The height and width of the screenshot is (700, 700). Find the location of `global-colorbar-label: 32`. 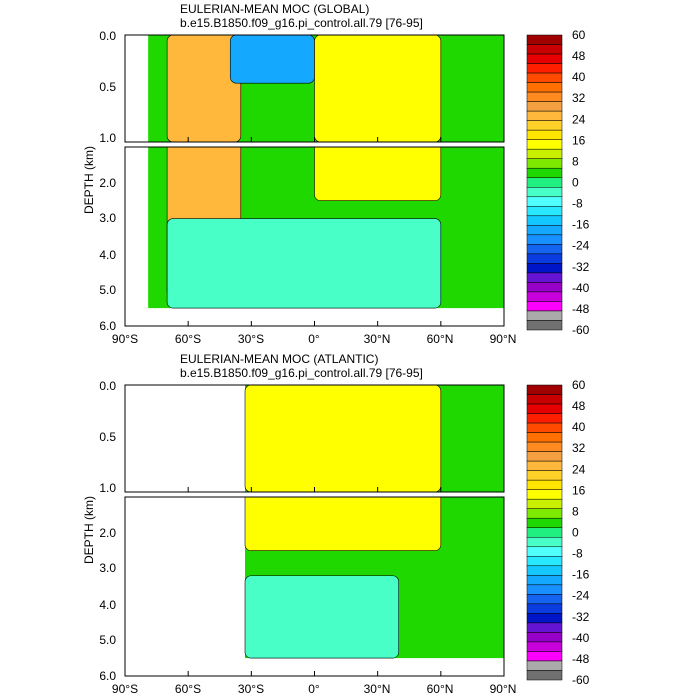

global-colorbar-label: 32 is located at coordinates (579, 98).